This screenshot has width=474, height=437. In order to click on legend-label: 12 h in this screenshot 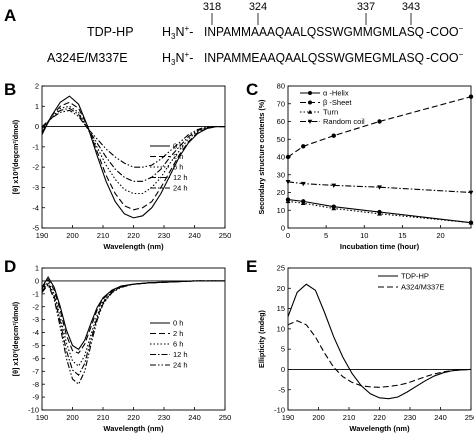, I will do `click(180, 354)`.